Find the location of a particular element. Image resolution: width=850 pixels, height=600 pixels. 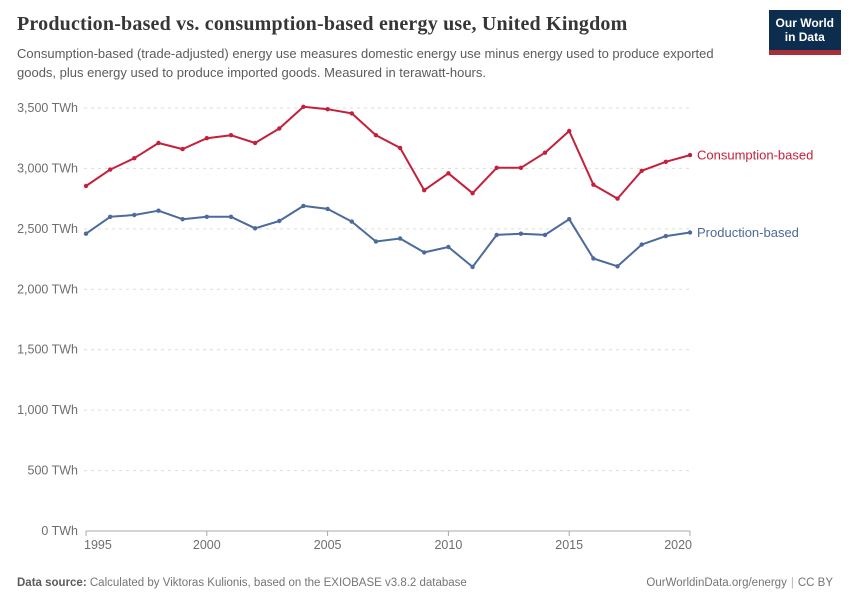

y-axis-label: 1,500 TWh is located at coordinates (47, 350).